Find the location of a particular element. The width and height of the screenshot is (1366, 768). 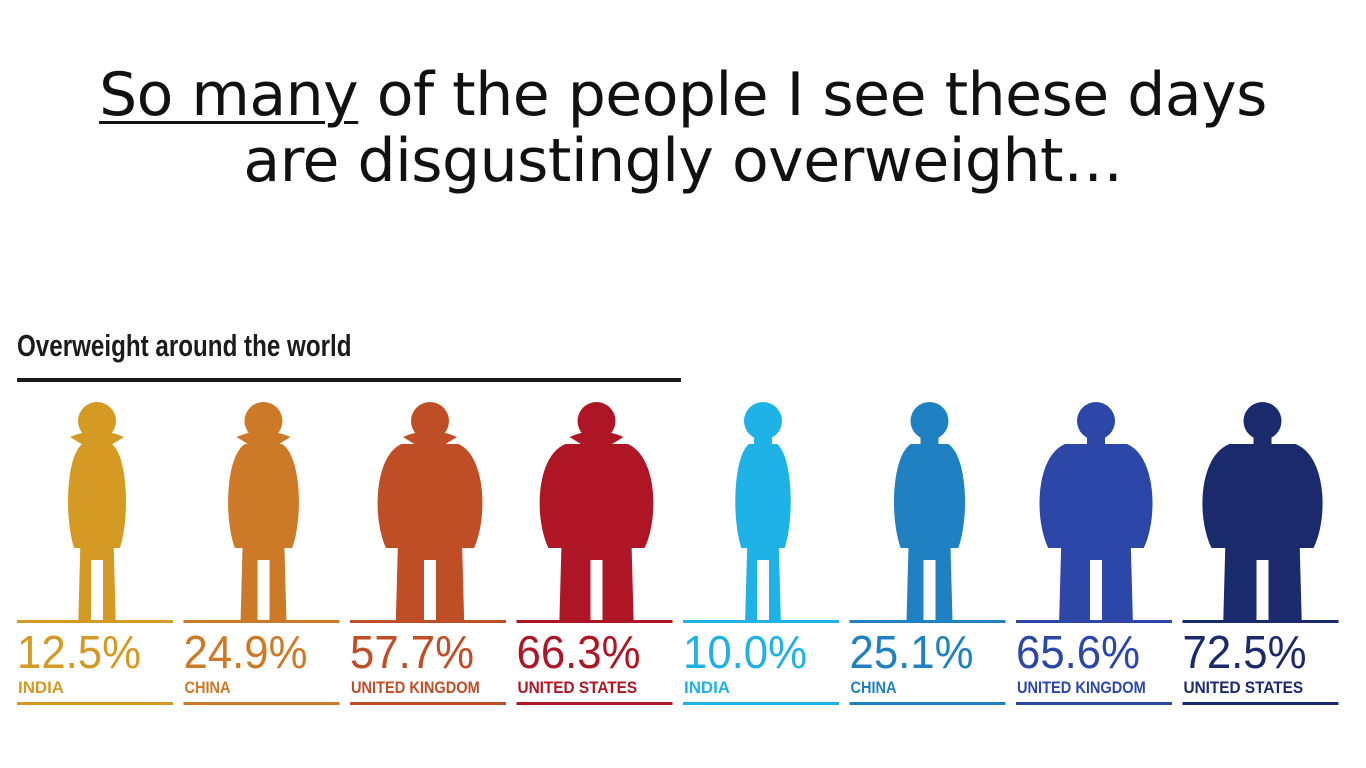

slide-title-underlined: So many is located at coordinates (229, 95).